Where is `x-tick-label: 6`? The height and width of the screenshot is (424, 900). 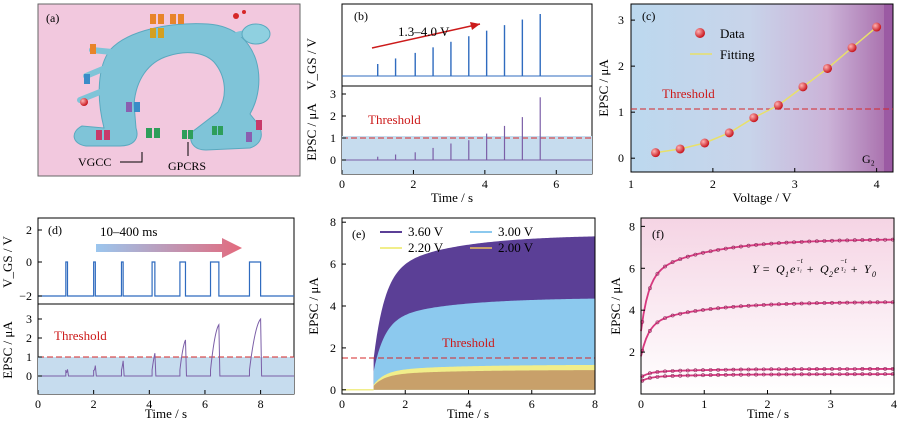 x-tick-label: 6 is located at coordinates (205, 404).